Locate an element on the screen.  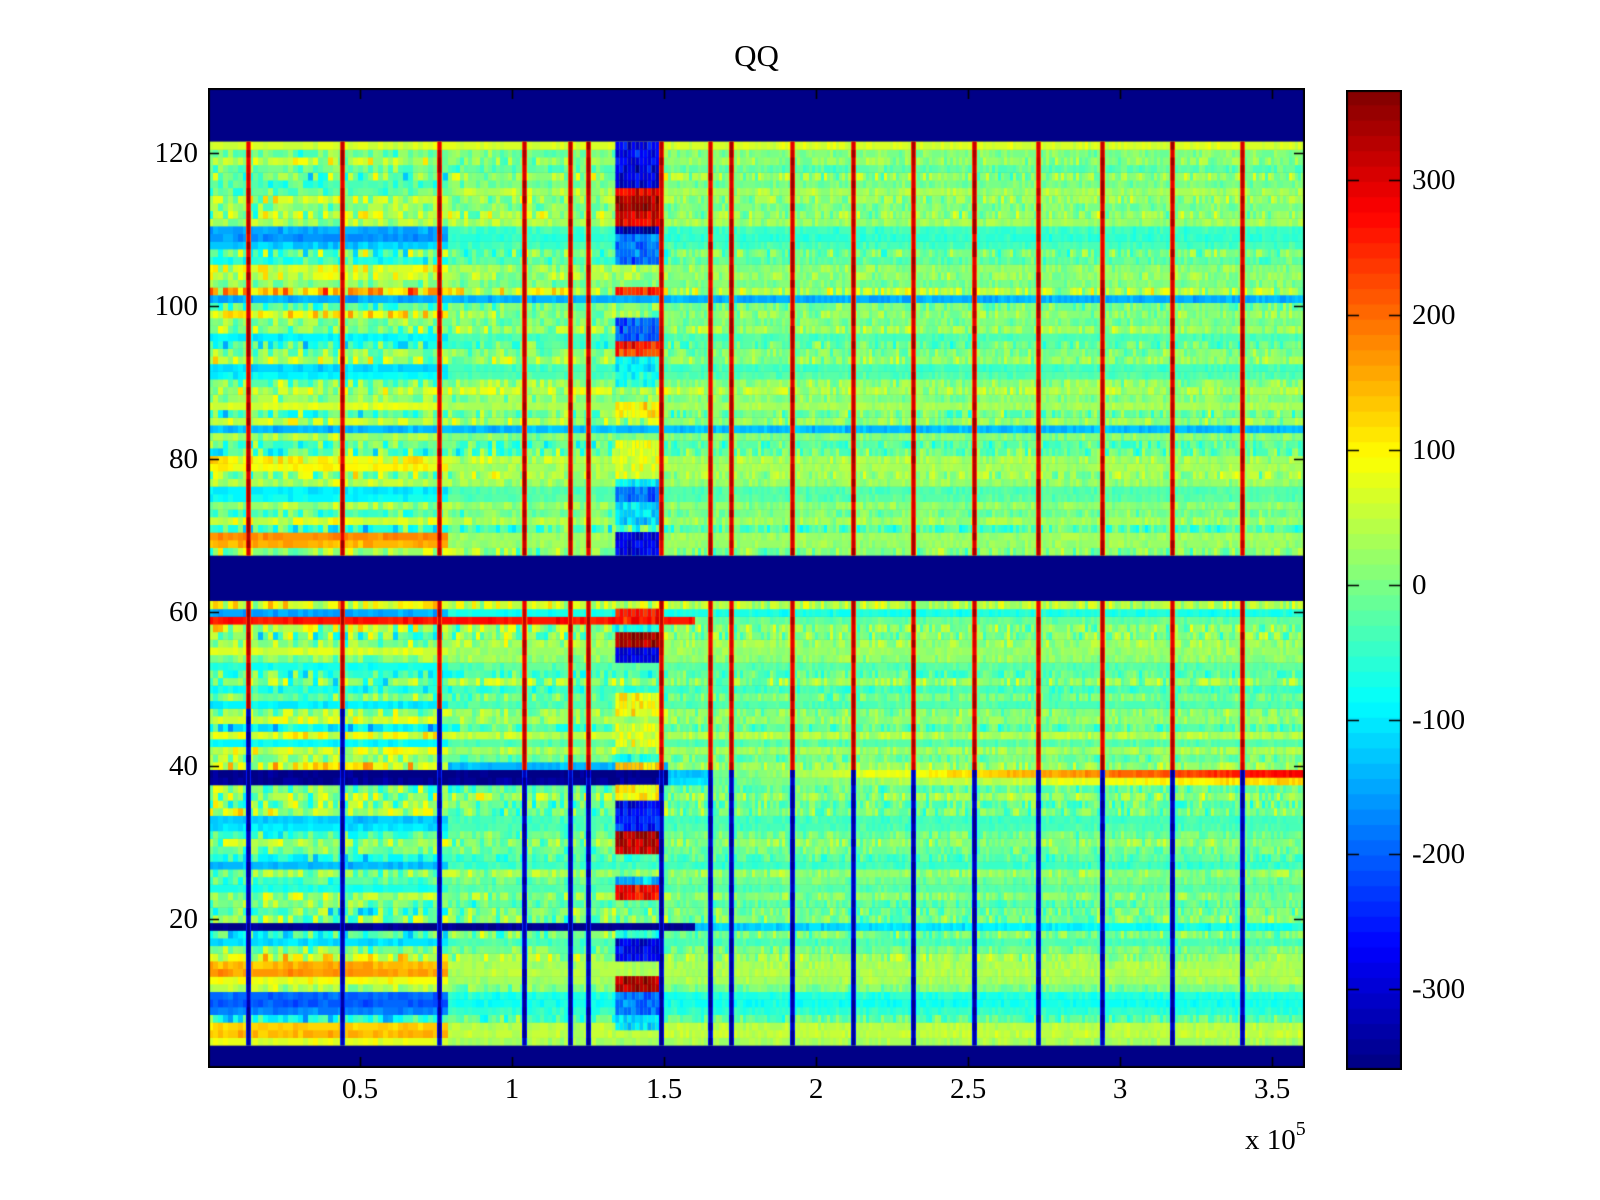
y-tick-label: 40 is located at coordinates (183, 765).